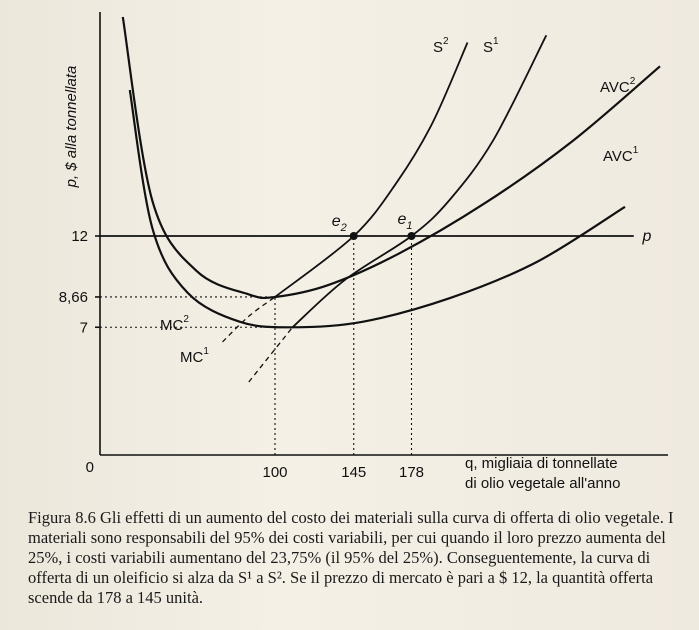 Image resolution: width=699 pixels, height=630 pixels. Describe the element at coordinates (405, 221) in the screenshot. I see `point-e1-label: e1` at that location.